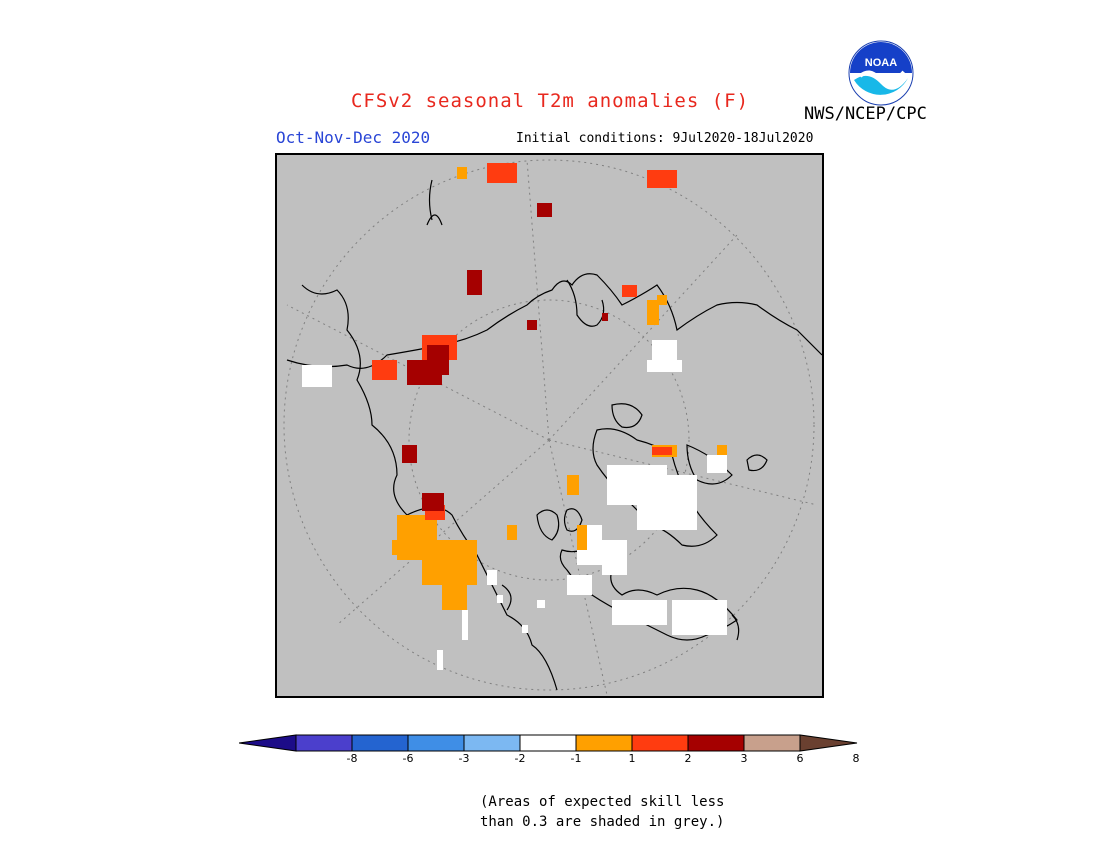  I want to click on latitude-circle-inner, so click(549, 440).